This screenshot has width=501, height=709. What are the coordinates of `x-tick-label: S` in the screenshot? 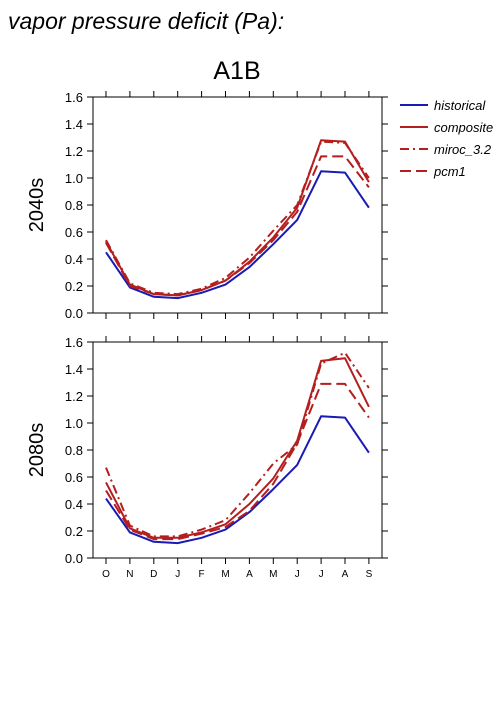 It's located at (369, 574).